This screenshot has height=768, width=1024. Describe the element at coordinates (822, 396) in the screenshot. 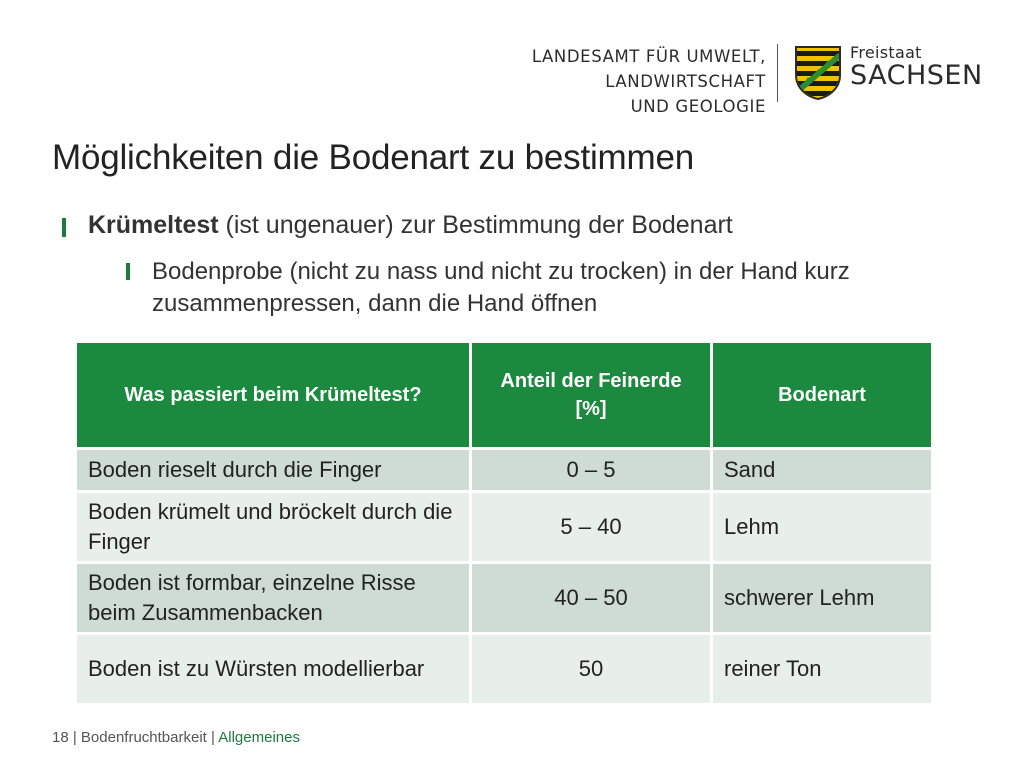

I see `column-header-soil-type: Bodenart` at that location.